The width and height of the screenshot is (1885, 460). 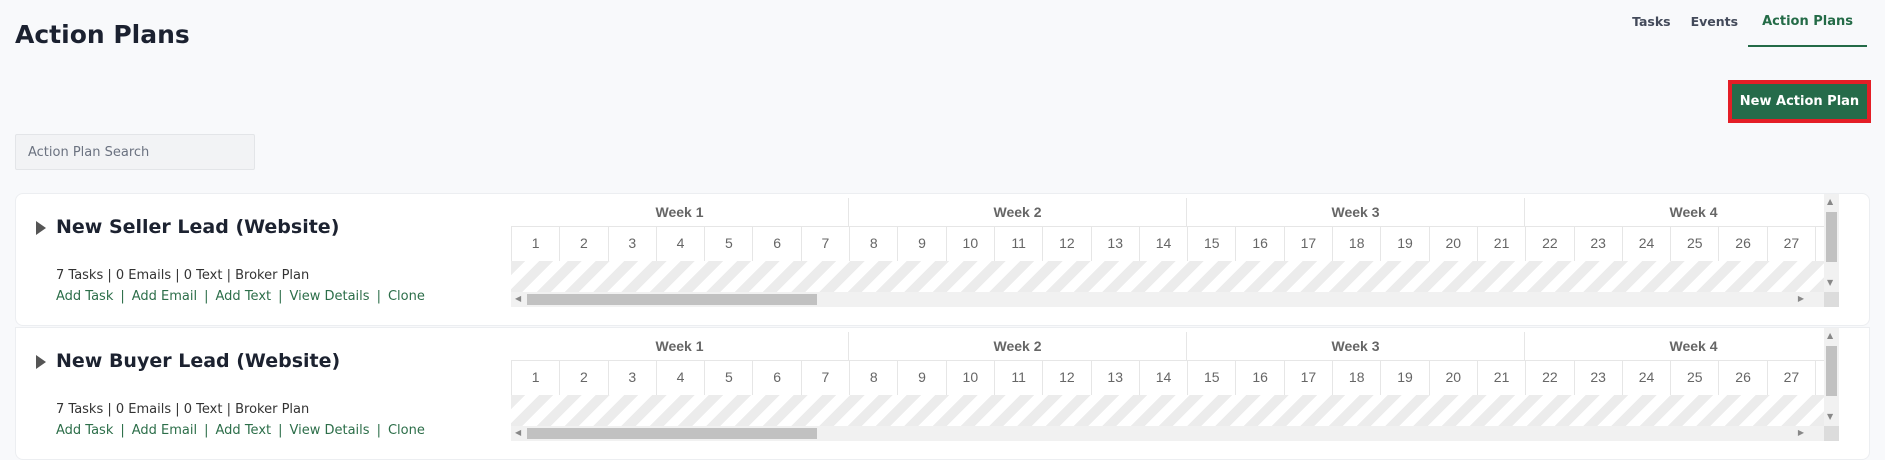 What do you see at coordinates (1356, 244) in the screenshot?
I see `day-cell: 18` at bounding box center [1356, 244].